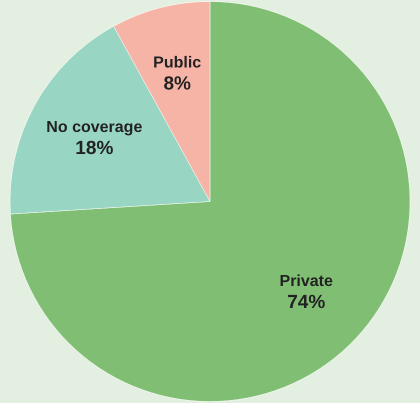  Describe the element at coordinates (94, 127) in the screenshot. I see `slice-label: No coverage` at that location.